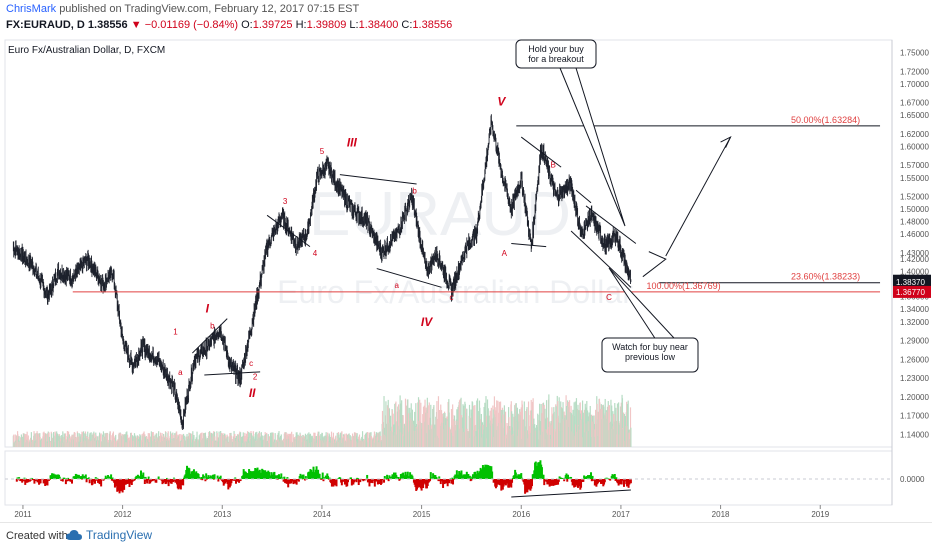 The height and width of the screenshot is (551, 932). Describe the element at coordinates (914, 416) in the screenshot. I see `price-tick-label: 1.17000` at that location.